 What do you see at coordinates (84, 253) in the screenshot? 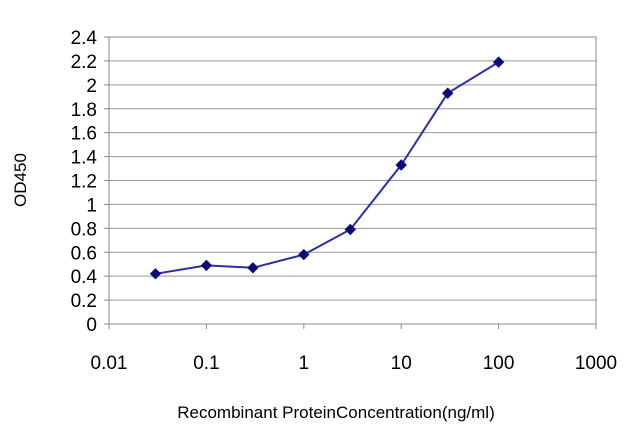
I see `y-tick-label: 0.6` at bounding box center [84, 253].